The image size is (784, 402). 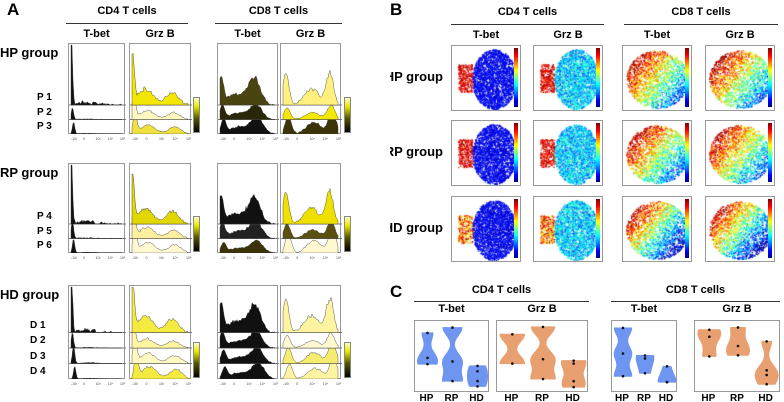 I want to click on panel-a-marker-grzb-cd8: Grz B, so click(x=310, y=34).